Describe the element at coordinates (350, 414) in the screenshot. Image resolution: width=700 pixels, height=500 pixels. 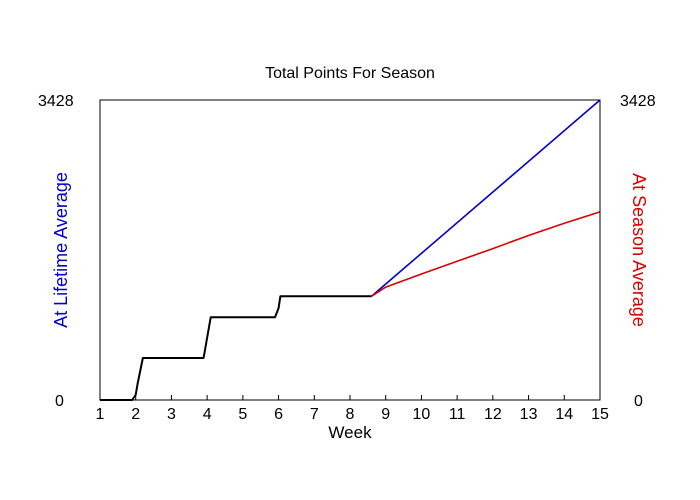
I see `x-tick-label: 8` at that location.